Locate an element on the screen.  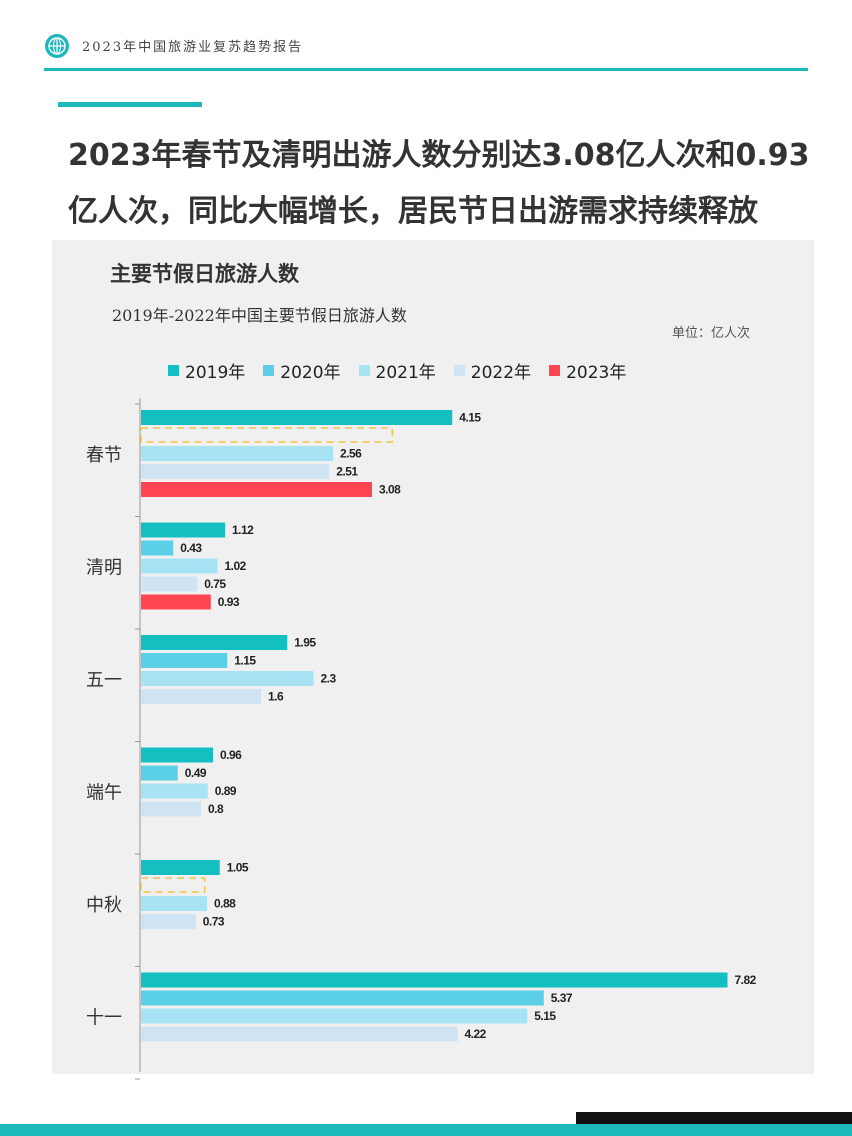
chart-subtitle: 2019年-2022年中国主要节假日旅游人数 is located at coordinates (259, 315).